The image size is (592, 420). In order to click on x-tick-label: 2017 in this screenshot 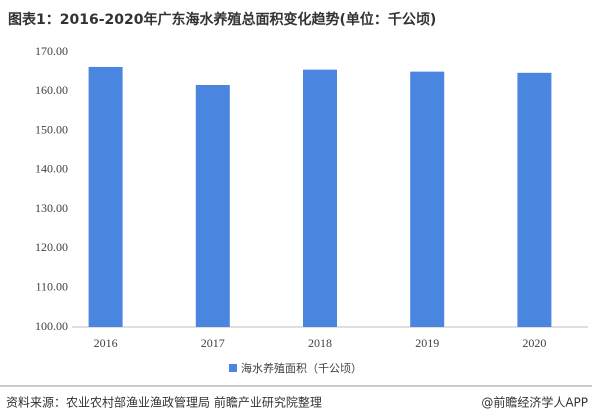, I will do `click(213, 343)`.